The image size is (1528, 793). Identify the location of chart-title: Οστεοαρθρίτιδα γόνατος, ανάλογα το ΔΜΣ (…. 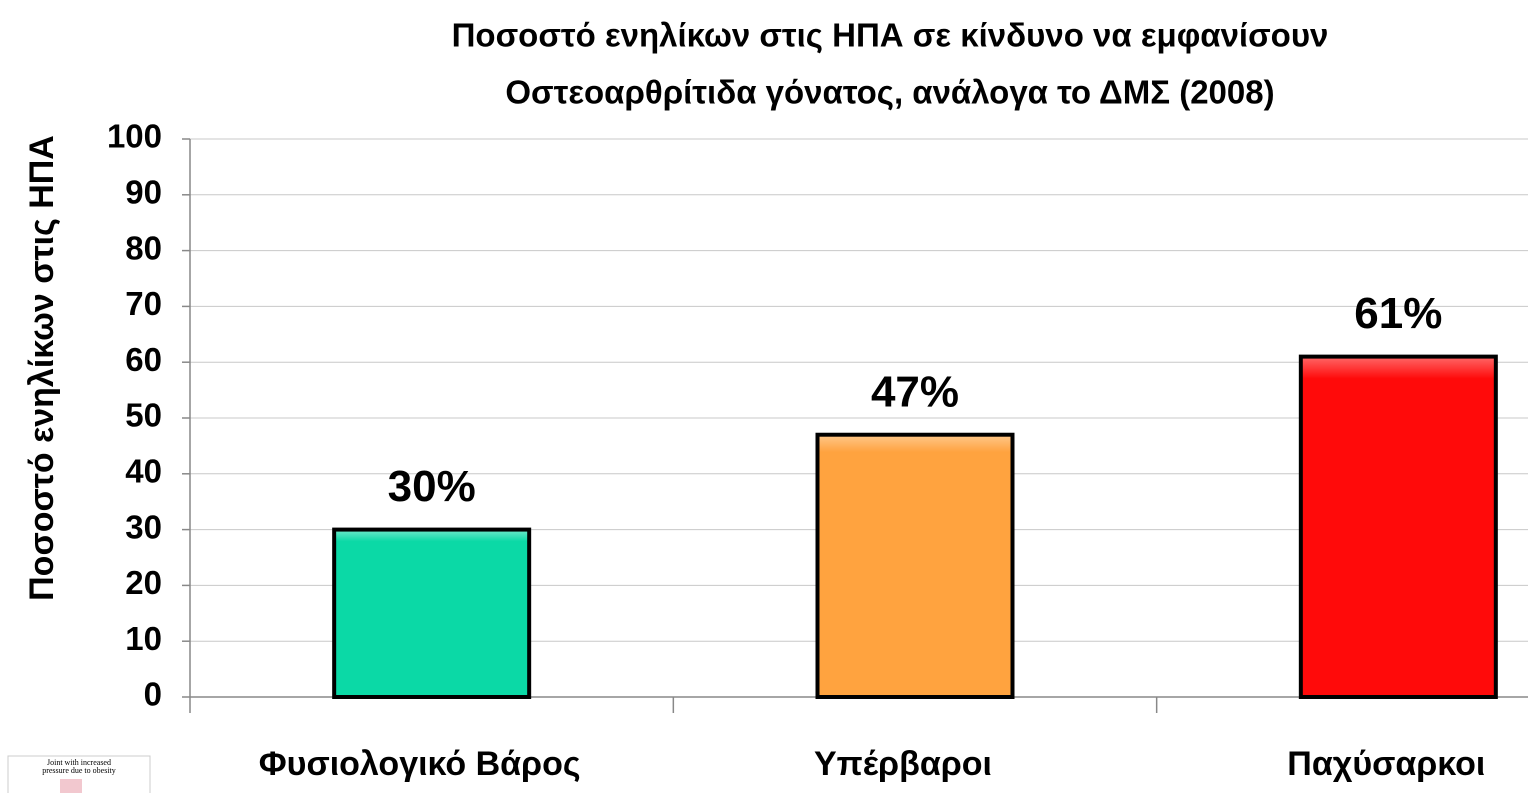
(889, 92).